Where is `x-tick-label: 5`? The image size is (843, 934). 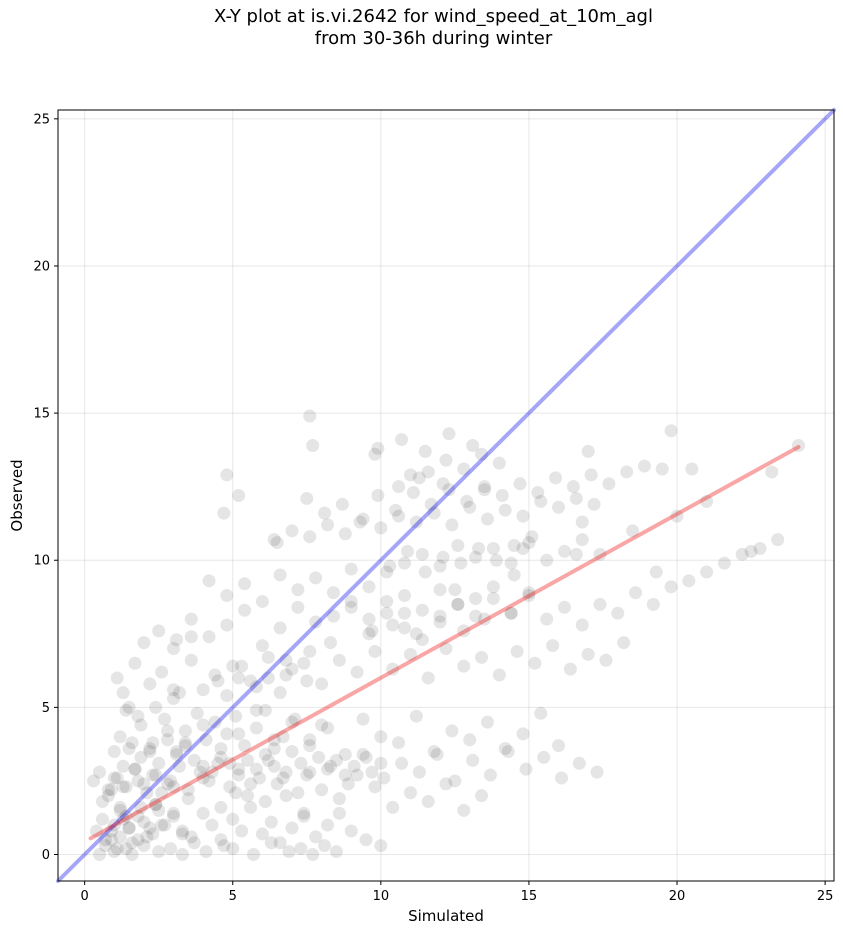
x-tick-label: 5 is located at coordinates (233, 896).